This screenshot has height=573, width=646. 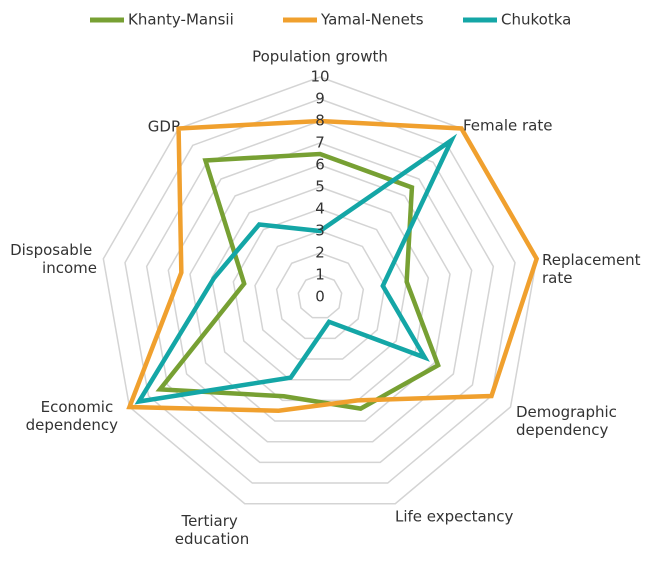 I want to click on axis-label: Replacement rate, so click(x=593, y=269).